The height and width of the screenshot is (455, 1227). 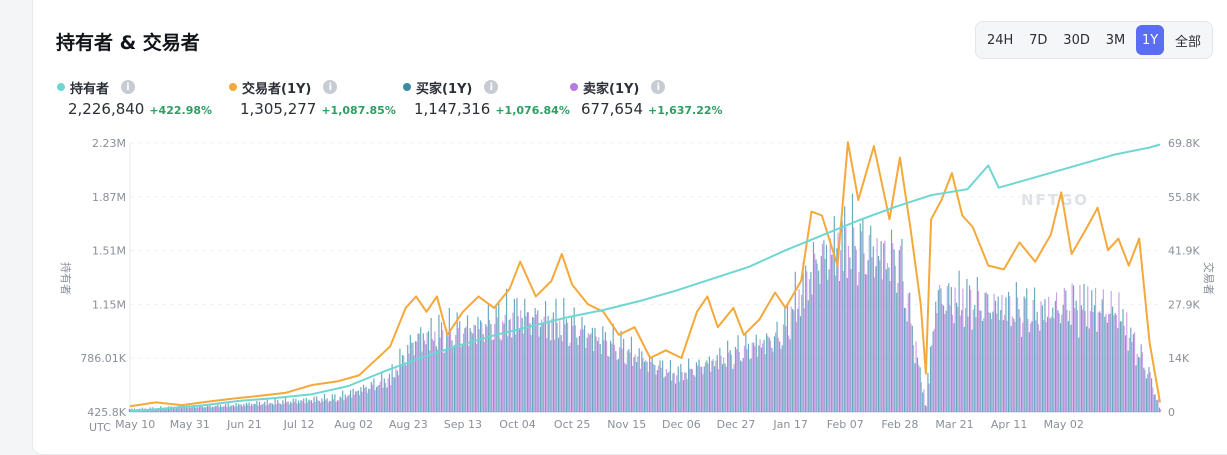 I want to click on legend-item-sellers: 卖家(1Y) i 677,654 +1,637.22%, so click(x=646, y=98).